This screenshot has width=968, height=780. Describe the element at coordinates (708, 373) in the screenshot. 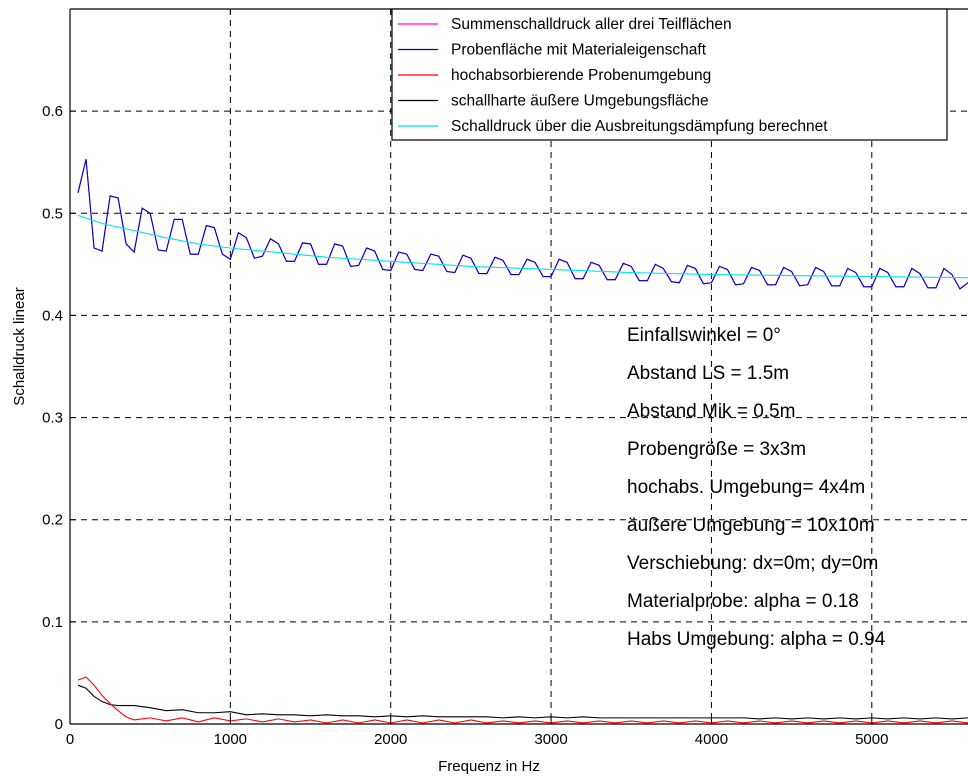

I see `annotation-text: Abstand LS = 1.5m` at that location.